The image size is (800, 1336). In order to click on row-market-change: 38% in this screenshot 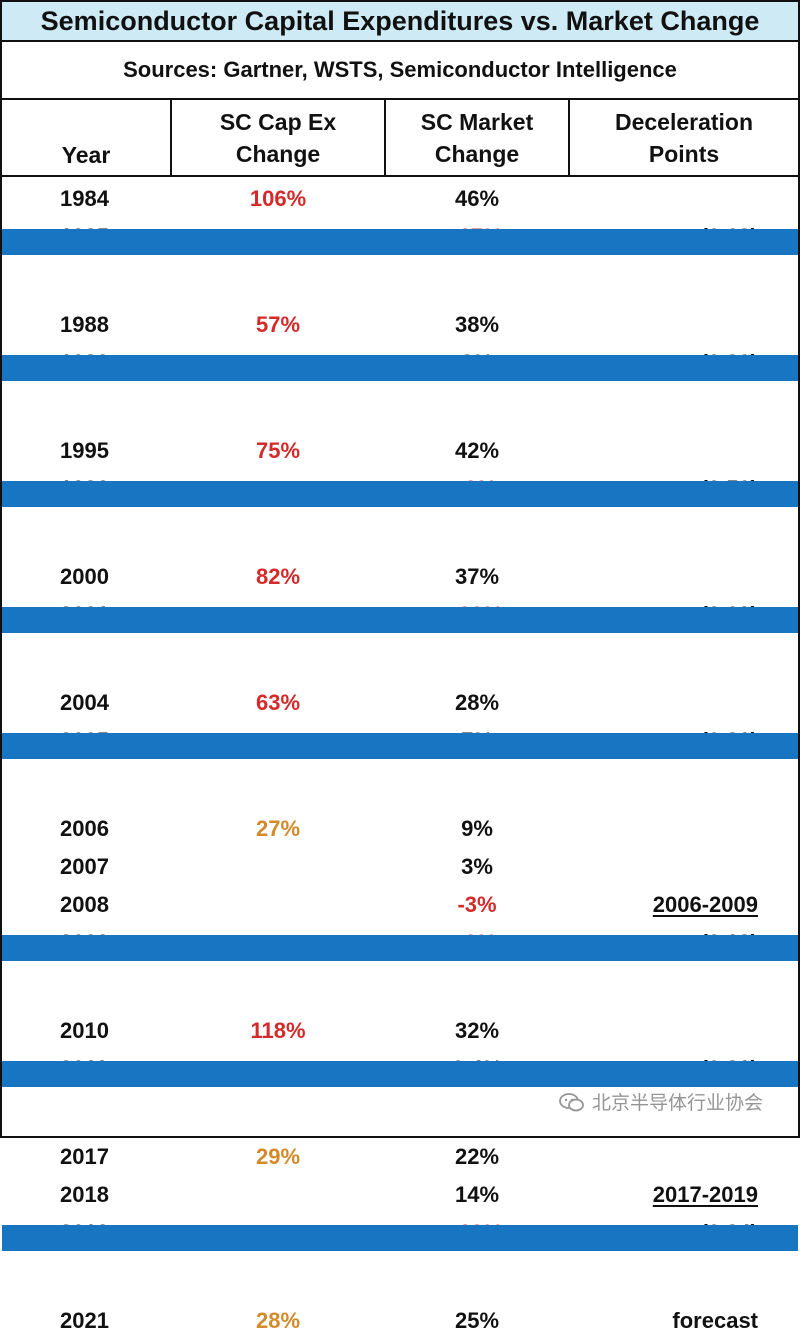, I will do `click(477, 324)`.